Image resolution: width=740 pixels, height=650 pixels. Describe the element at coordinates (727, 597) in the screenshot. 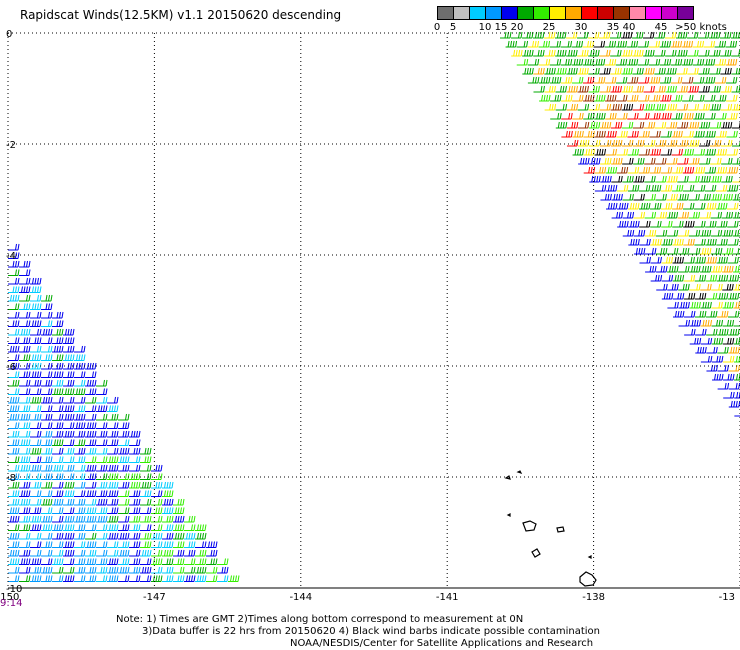

I see `lon-tick-label: -13` at that location.